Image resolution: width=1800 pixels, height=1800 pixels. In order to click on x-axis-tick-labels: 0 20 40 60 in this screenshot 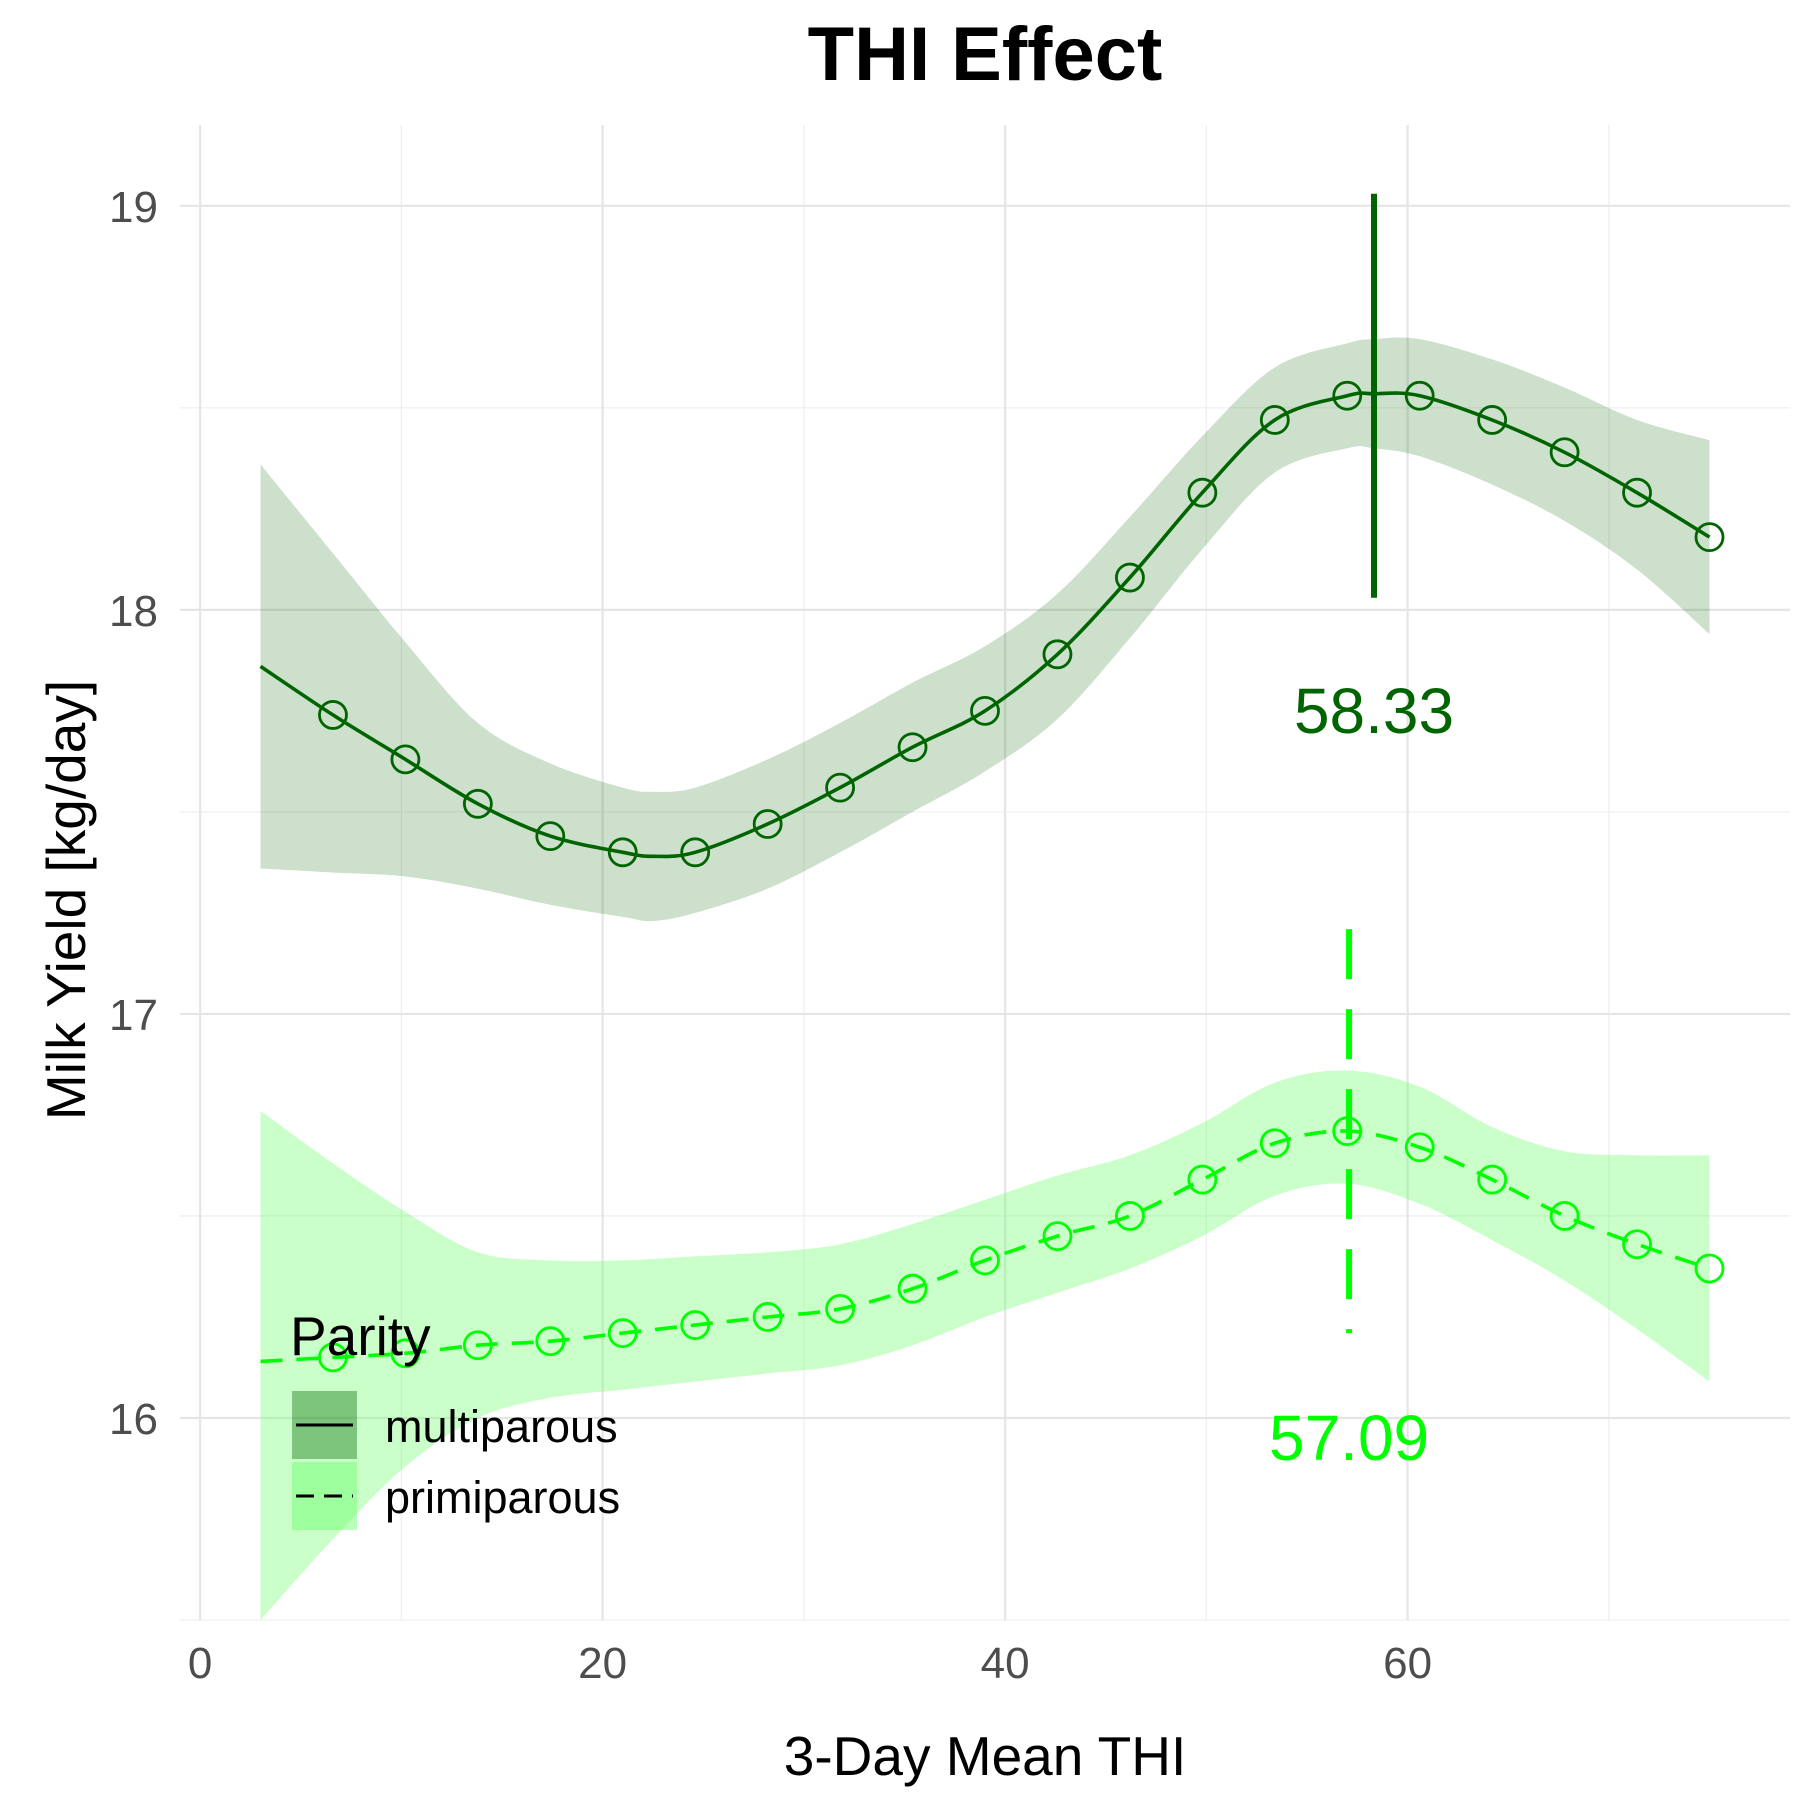, I will do `click(810, 1663)`.